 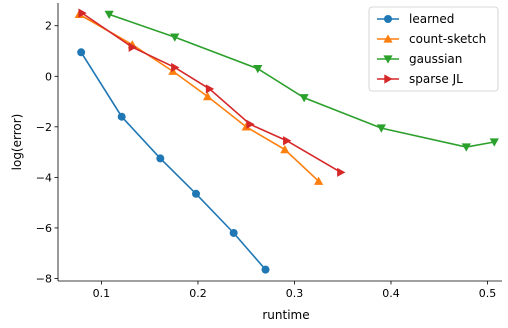 I want to click on legend-box, so click(x=433, y=49).